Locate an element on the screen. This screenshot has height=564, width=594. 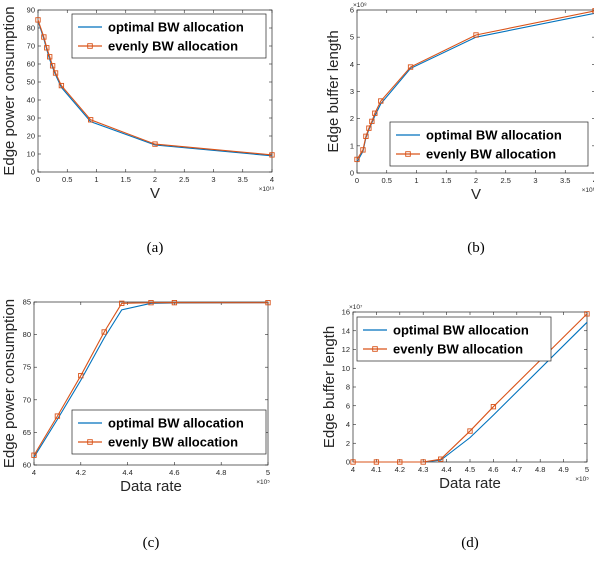
x-tick-label: 4.9 is located at coordinates (563, 469).